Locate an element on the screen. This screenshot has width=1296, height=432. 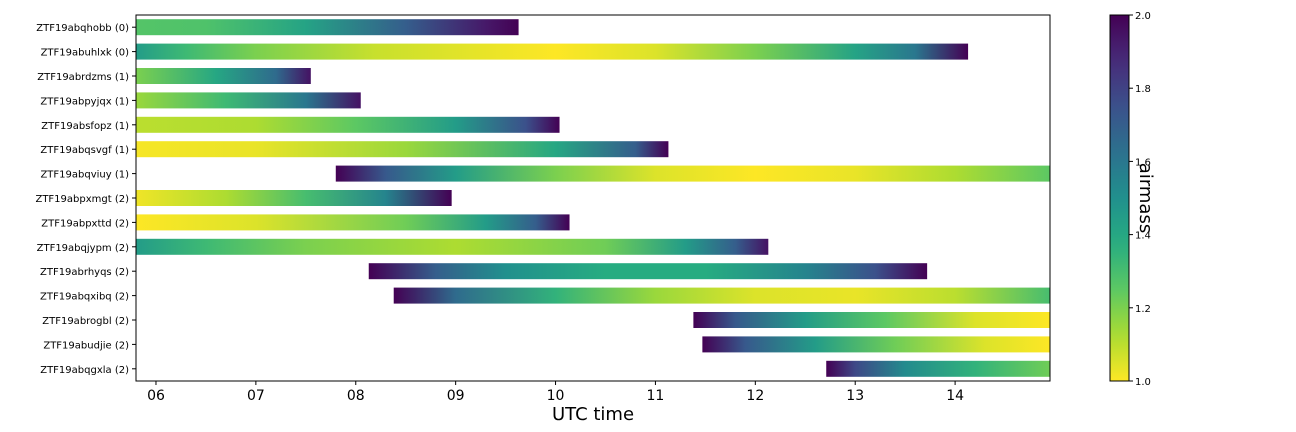
y-tick-label: ZTF19abpyjqx (1) is located at coordinates (84, 101).